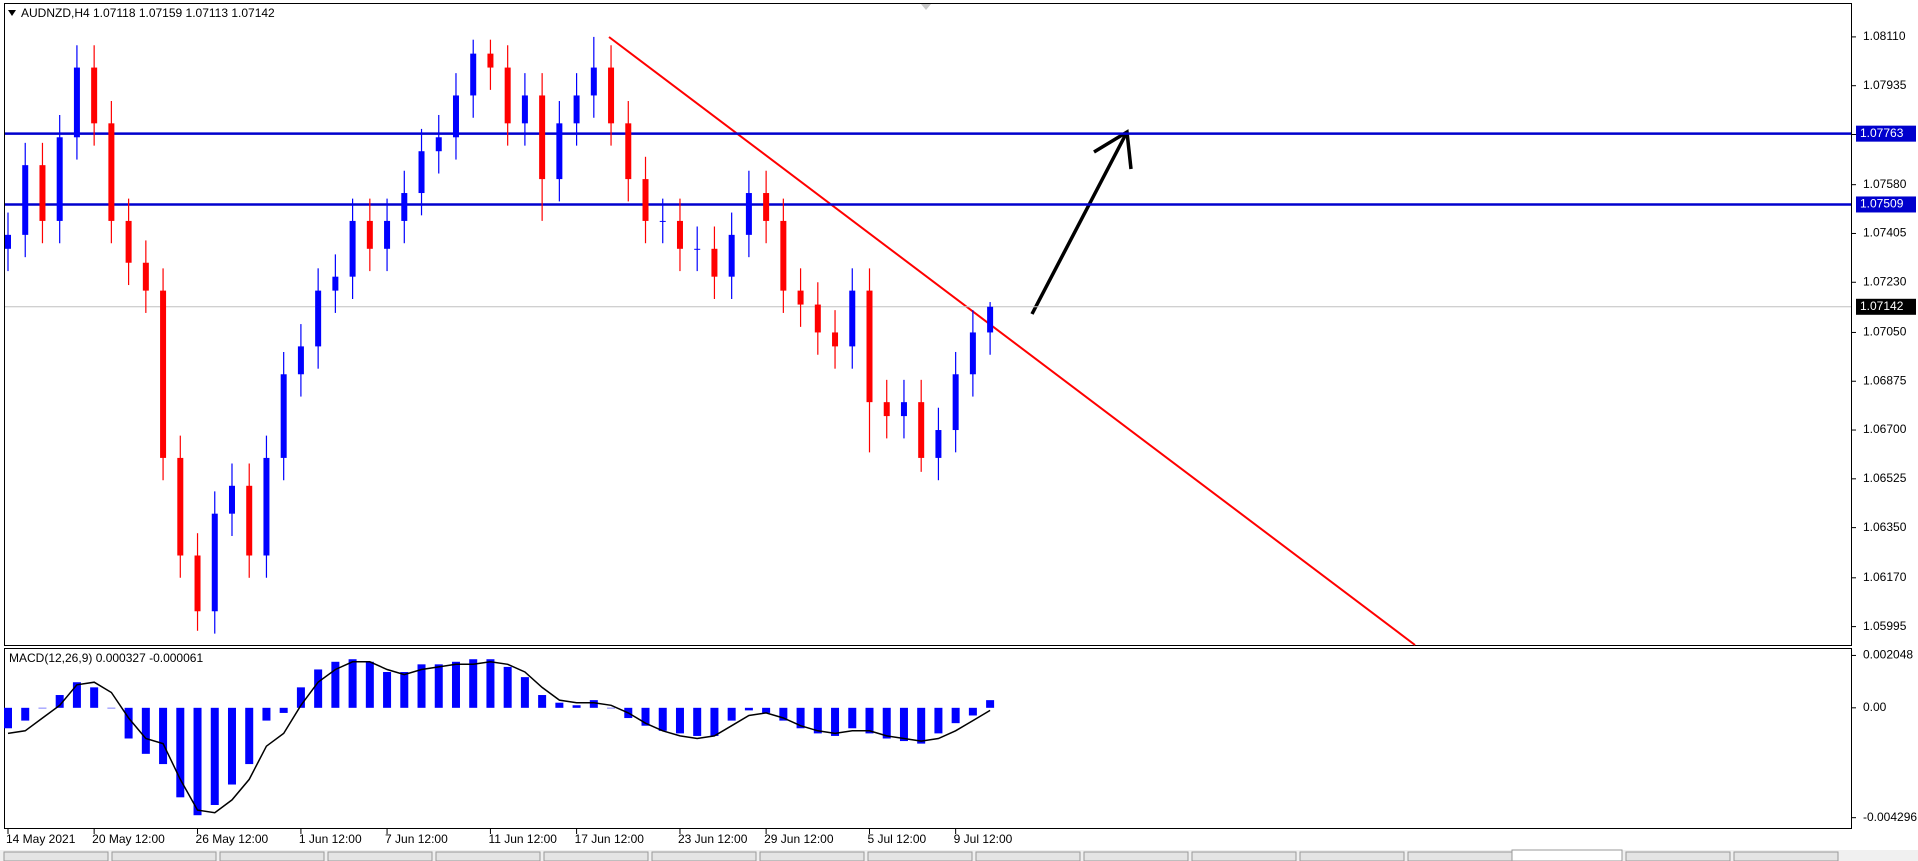 This screenshot has height=861, width=1918. I want to click on level-label: 1.07763, so click(1882, 133).